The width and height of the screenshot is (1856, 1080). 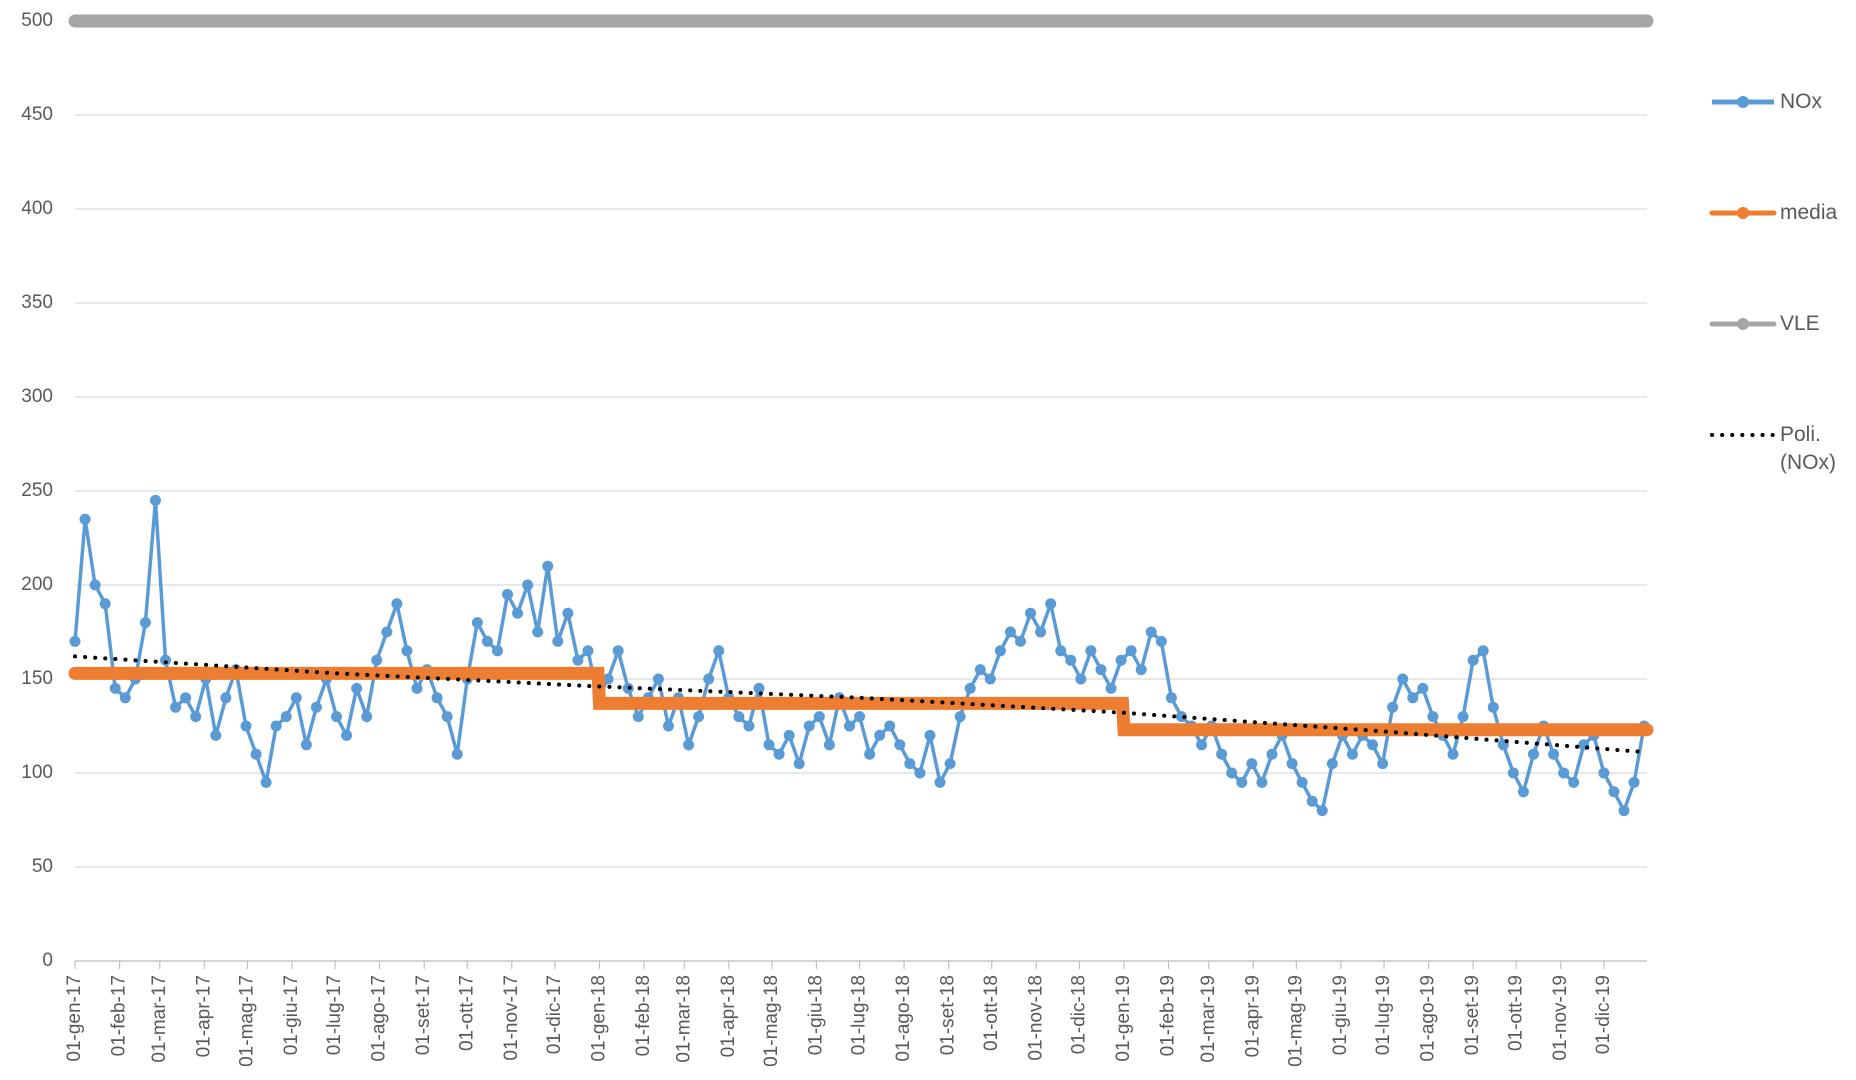 What do you see at coordinates (1809, 212) in the screenshot?
I see `legend-label: media` at bounding box center [1809, 212].